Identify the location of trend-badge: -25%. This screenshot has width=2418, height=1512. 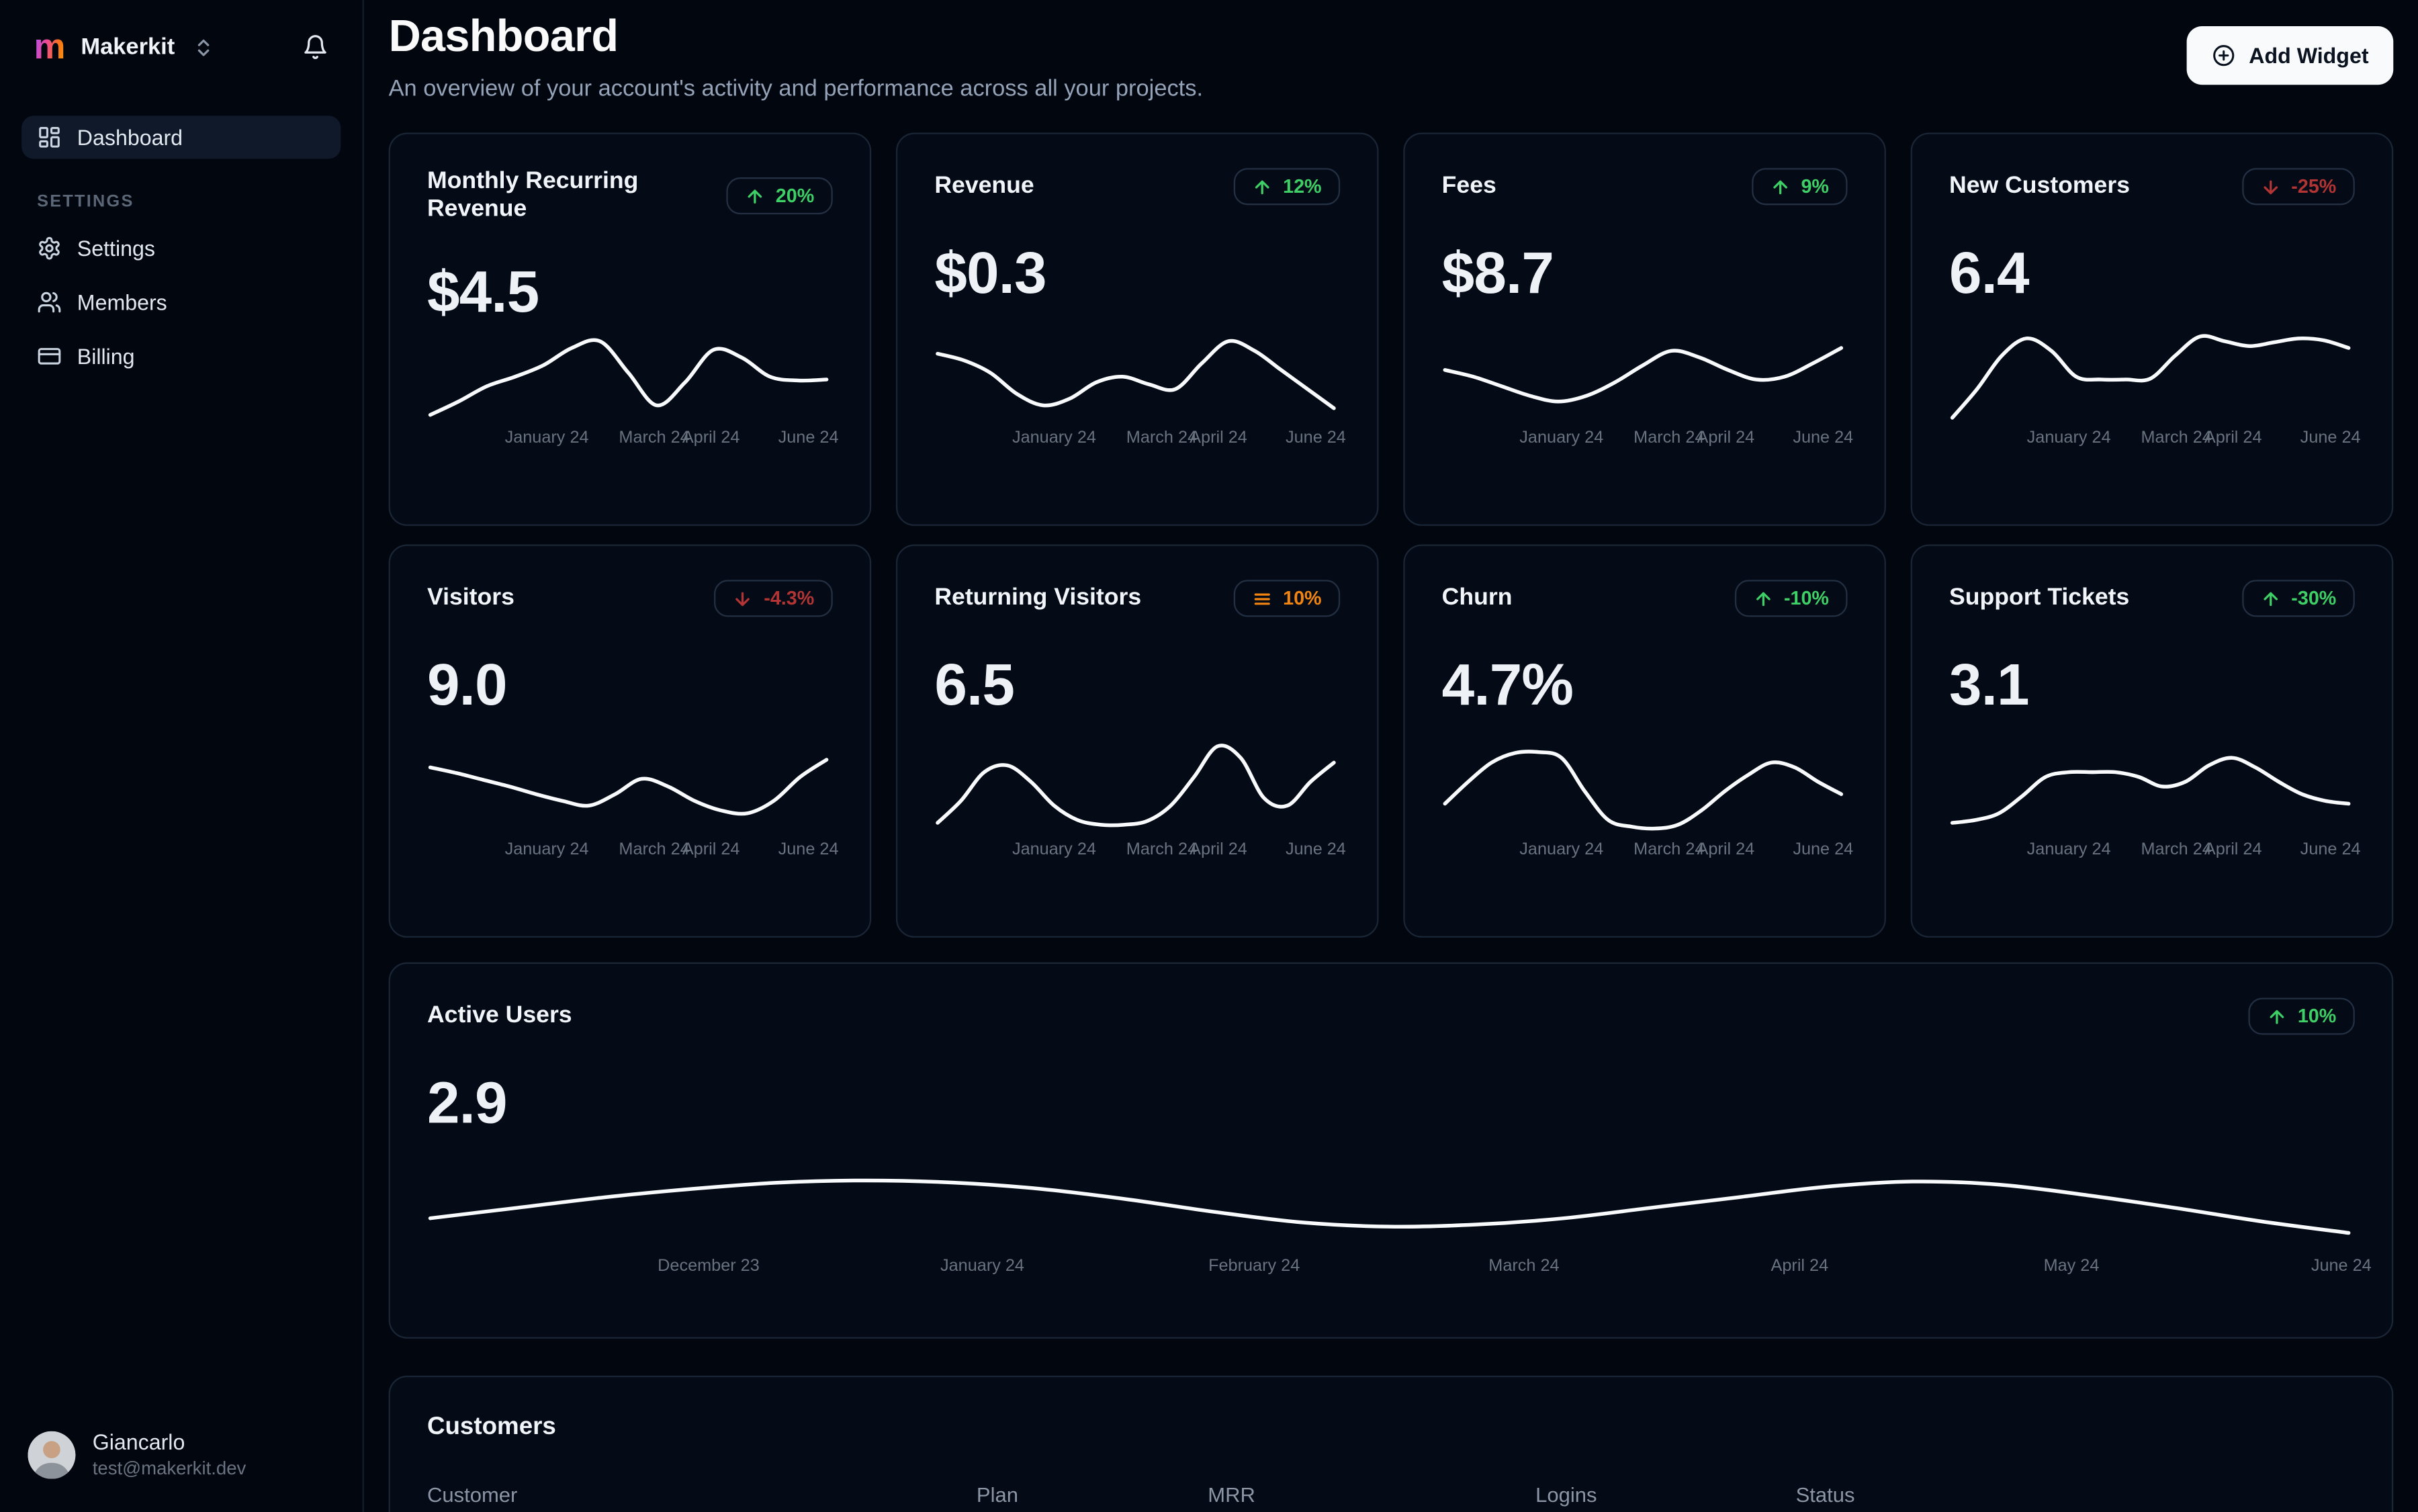
(2298, 187).